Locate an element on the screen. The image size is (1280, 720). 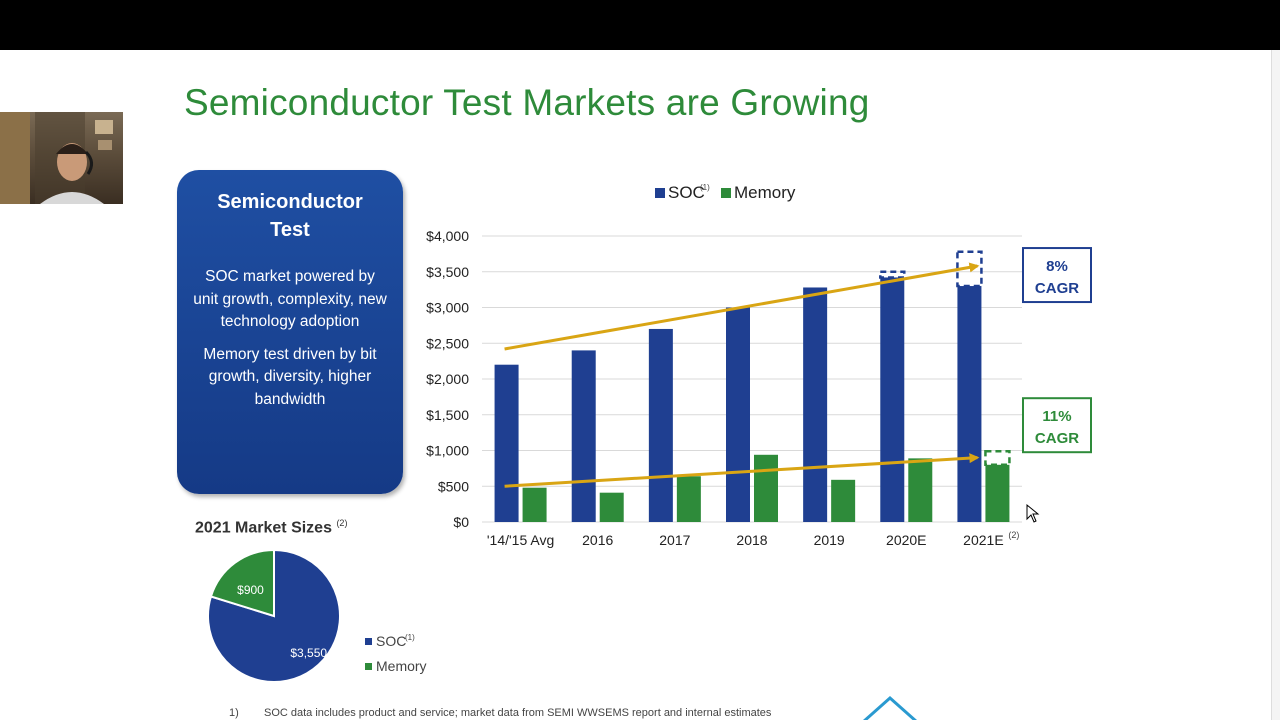
cagr-callout: 11% CAGR is located at coordinates (1057, 425).